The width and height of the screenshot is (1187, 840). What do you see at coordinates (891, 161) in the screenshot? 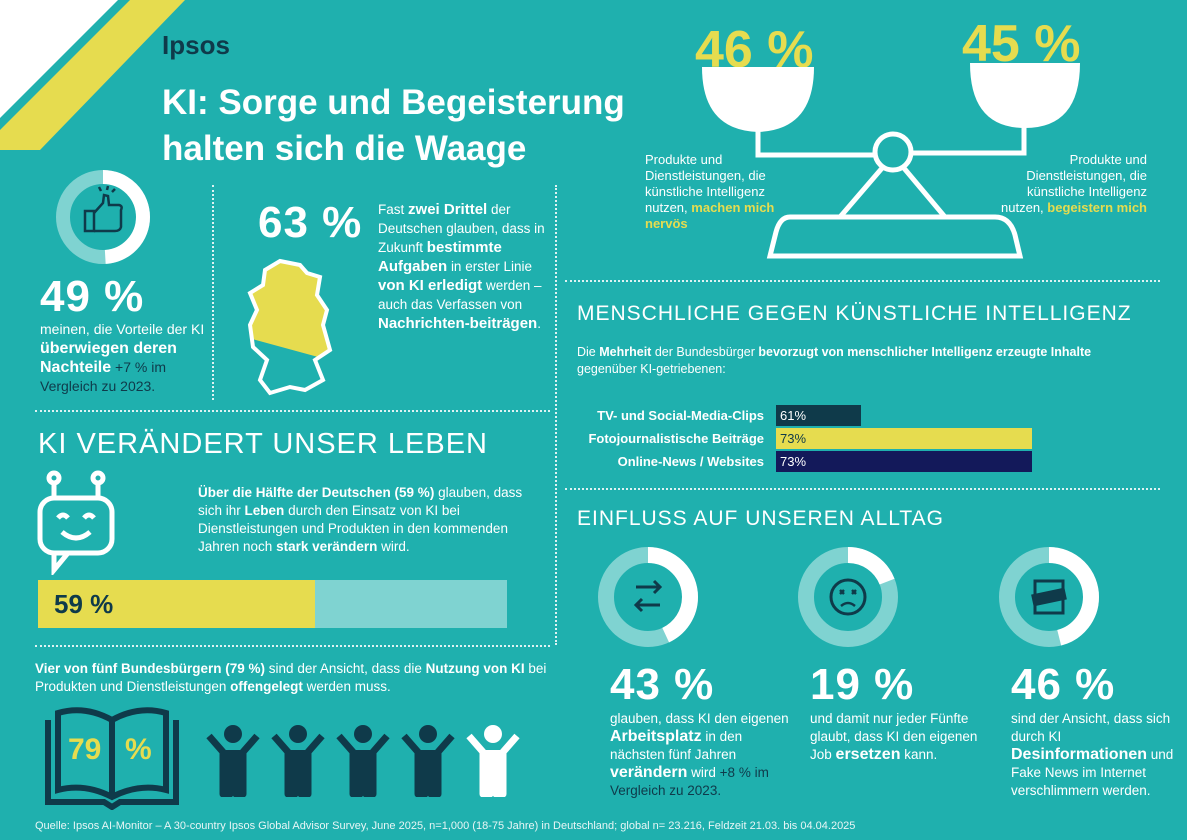
I see `balance-scale-icon` at bounding box center [891, 161].